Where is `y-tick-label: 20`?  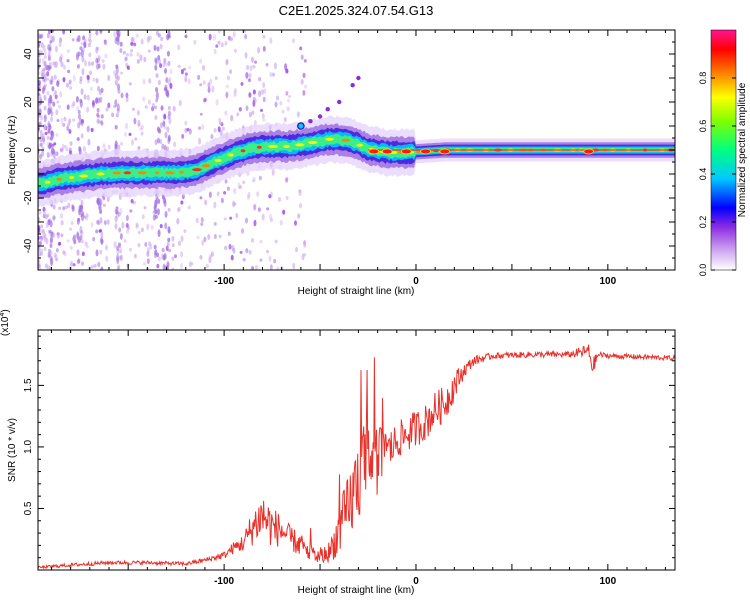 y-tick-label: 20 is located at coordinates (28, 102).